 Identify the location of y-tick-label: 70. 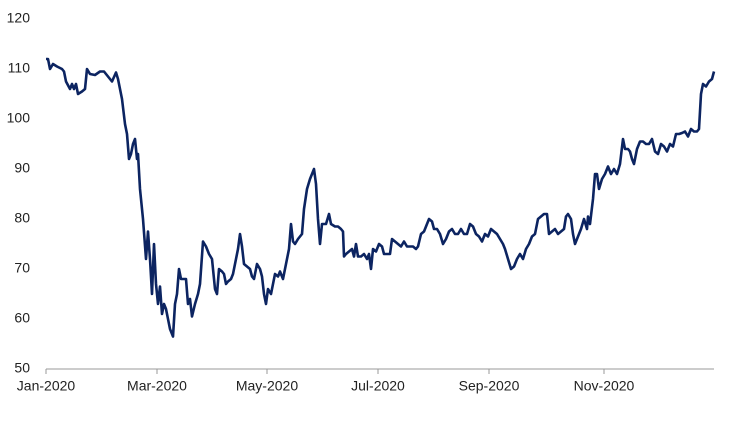
(22, 268).